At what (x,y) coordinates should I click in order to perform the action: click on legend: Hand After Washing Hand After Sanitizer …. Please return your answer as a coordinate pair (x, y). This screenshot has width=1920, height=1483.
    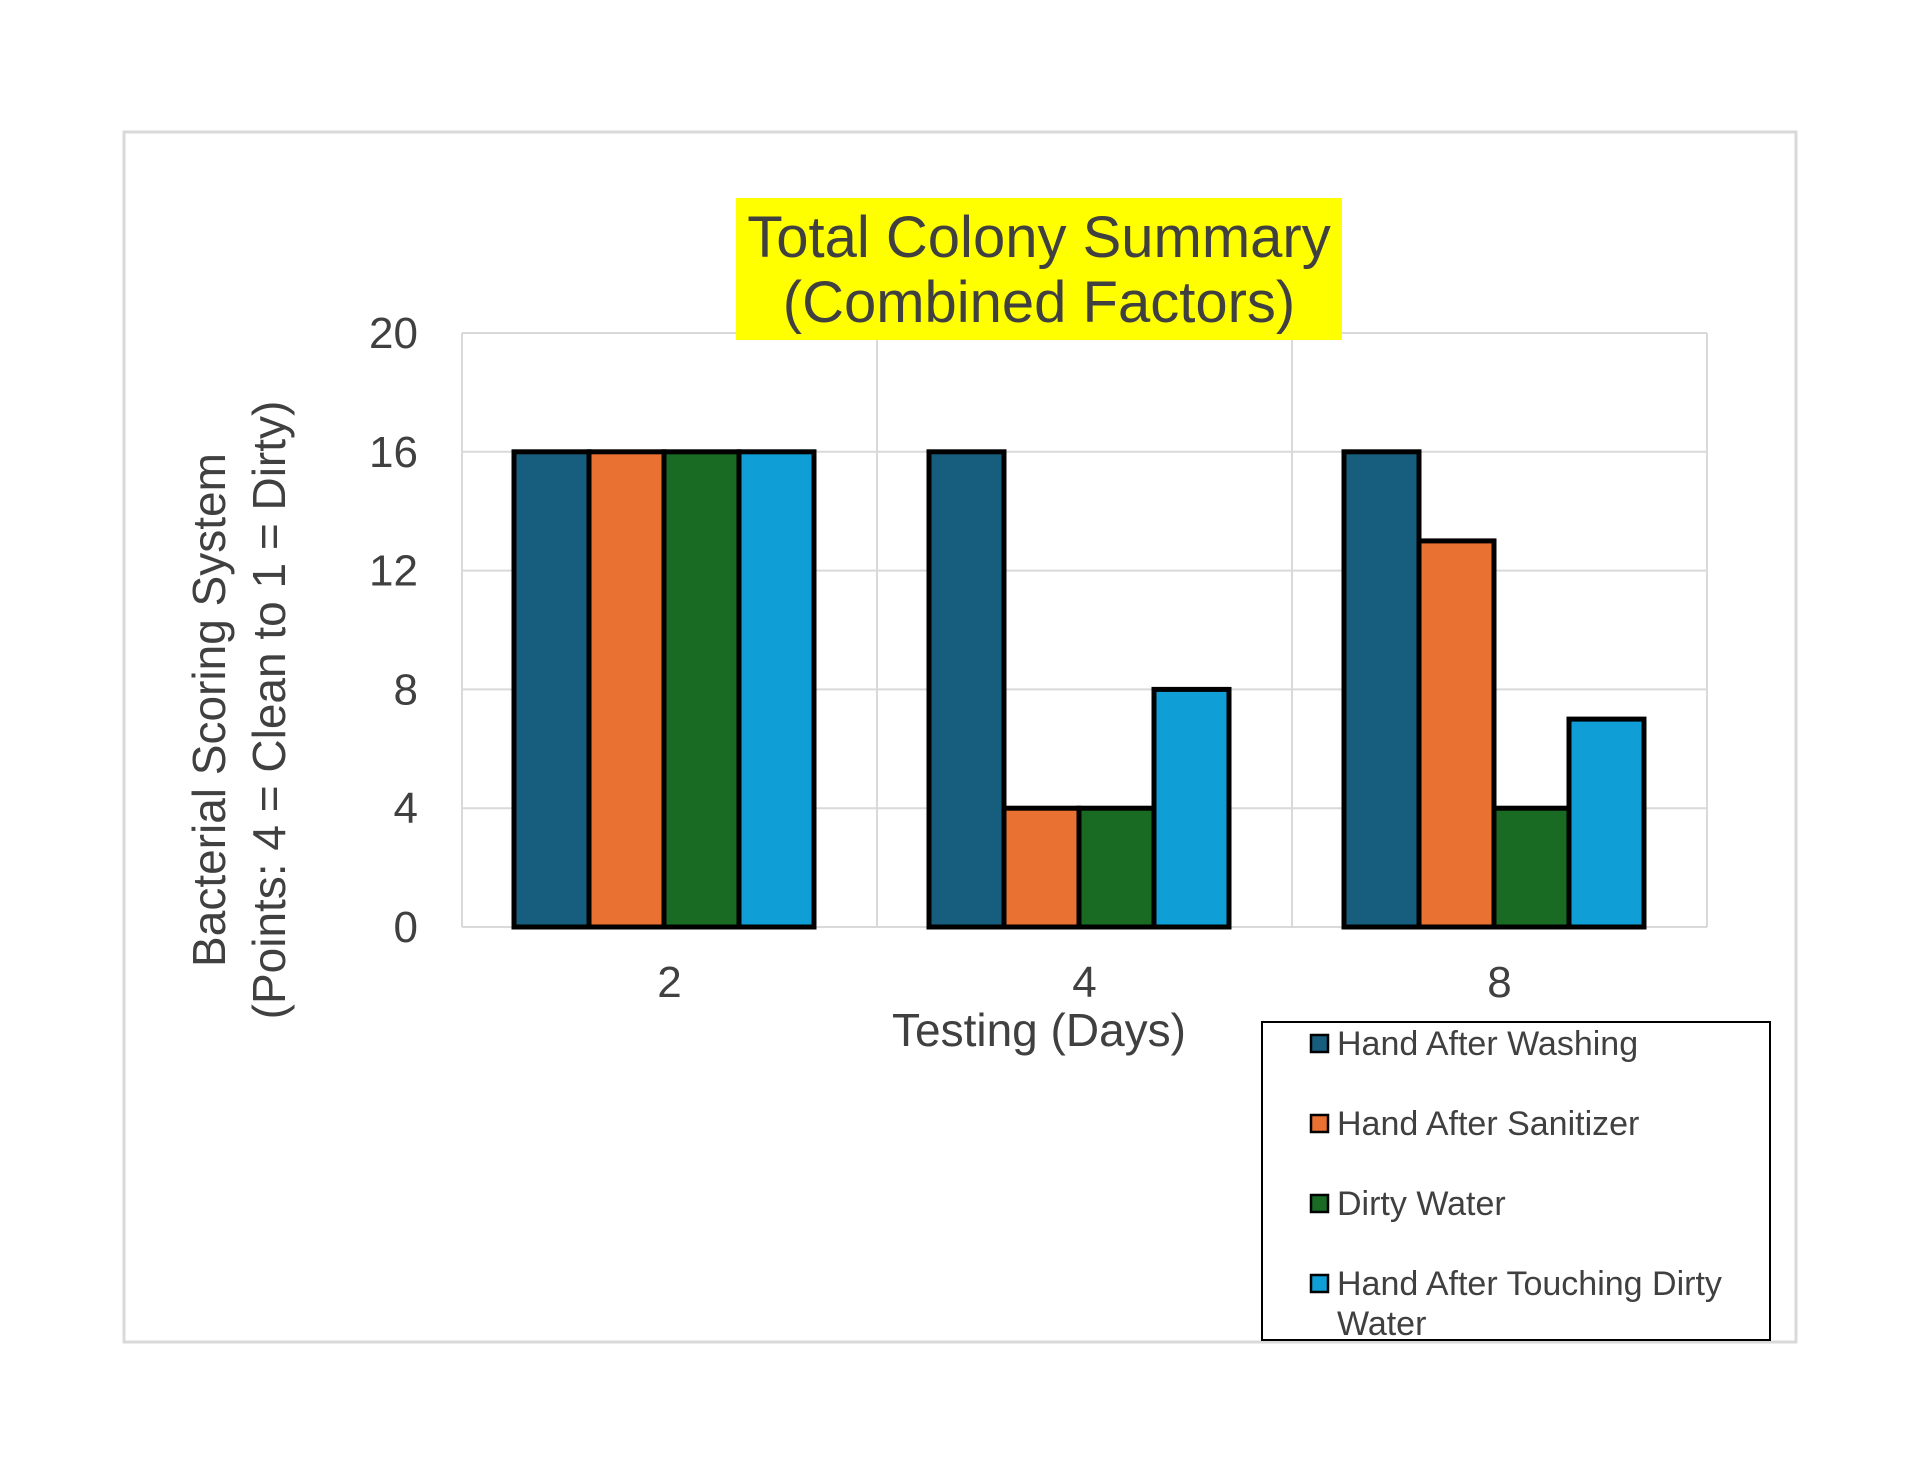
    Looking at the image, I should click on (1516, 1182).